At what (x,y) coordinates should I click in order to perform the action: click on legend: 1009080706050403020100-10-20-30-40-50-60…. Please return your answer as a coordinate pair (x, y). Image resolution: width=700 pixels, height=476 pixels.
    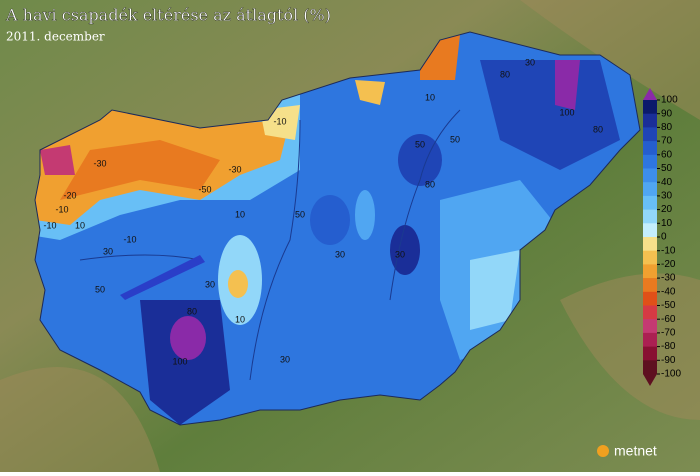
    Looking at the image, I should click on (662, 237).